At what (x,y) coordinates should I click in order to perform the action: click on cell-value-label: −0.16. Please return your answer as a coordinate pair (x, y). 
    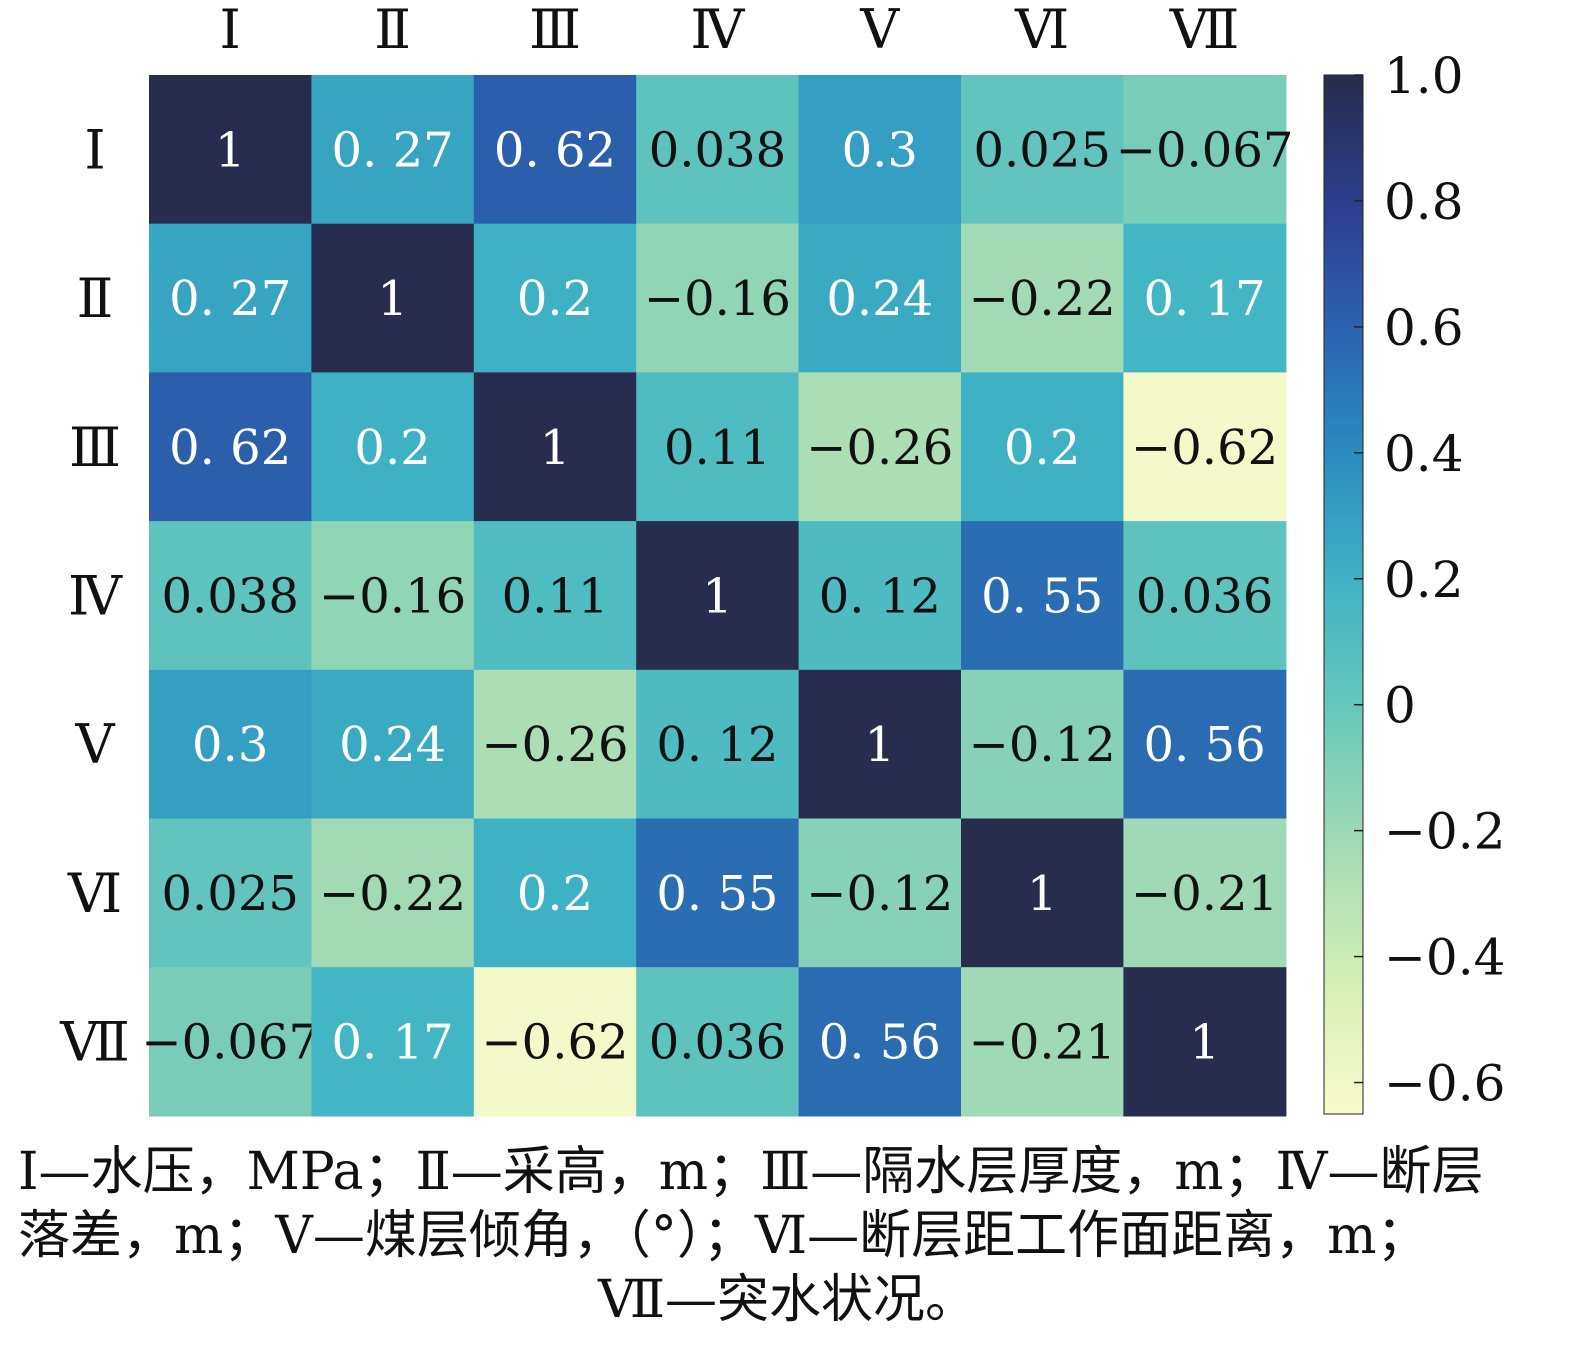
    Looking at the image, I should click on (392, 596).